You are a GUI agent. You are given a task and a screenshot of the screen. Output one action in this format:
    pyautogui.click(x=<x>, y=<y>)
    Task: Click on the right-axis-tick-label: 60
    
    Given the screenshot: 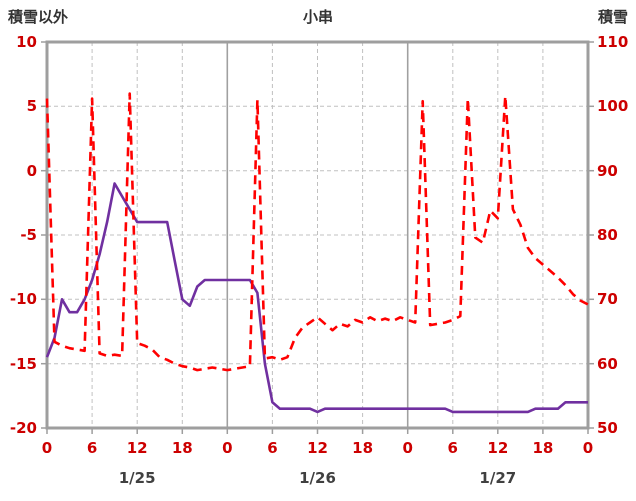 What is the action you would take?
    pyautogui.click(x=607, y=363)
    